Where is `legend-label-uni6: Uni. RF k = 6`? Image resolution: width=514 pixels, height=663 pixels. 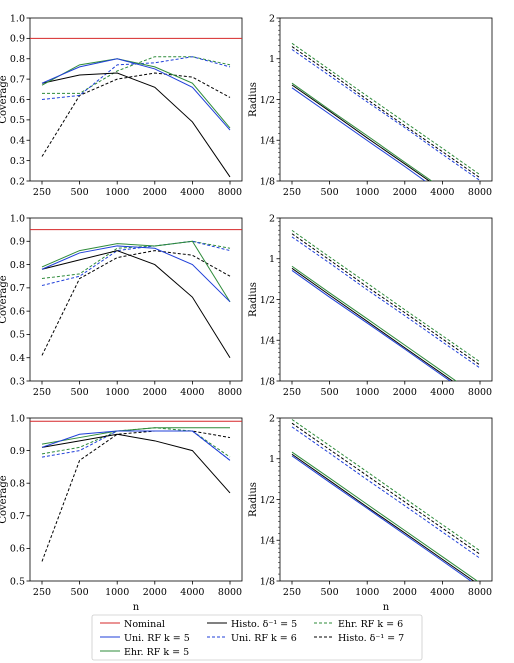 legend-label-uni6: Uni. RF k = 6 is located at coordinates (264, 638).